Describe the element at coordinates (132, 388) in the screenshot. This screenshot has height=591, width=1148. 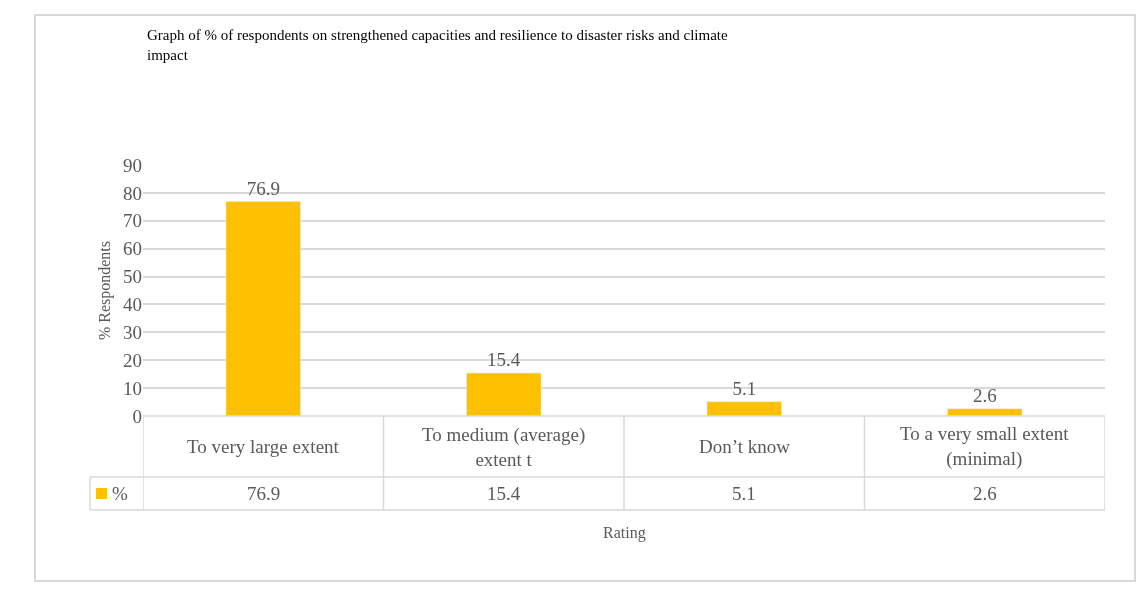
I see `y-tick-label: 10` at that location.